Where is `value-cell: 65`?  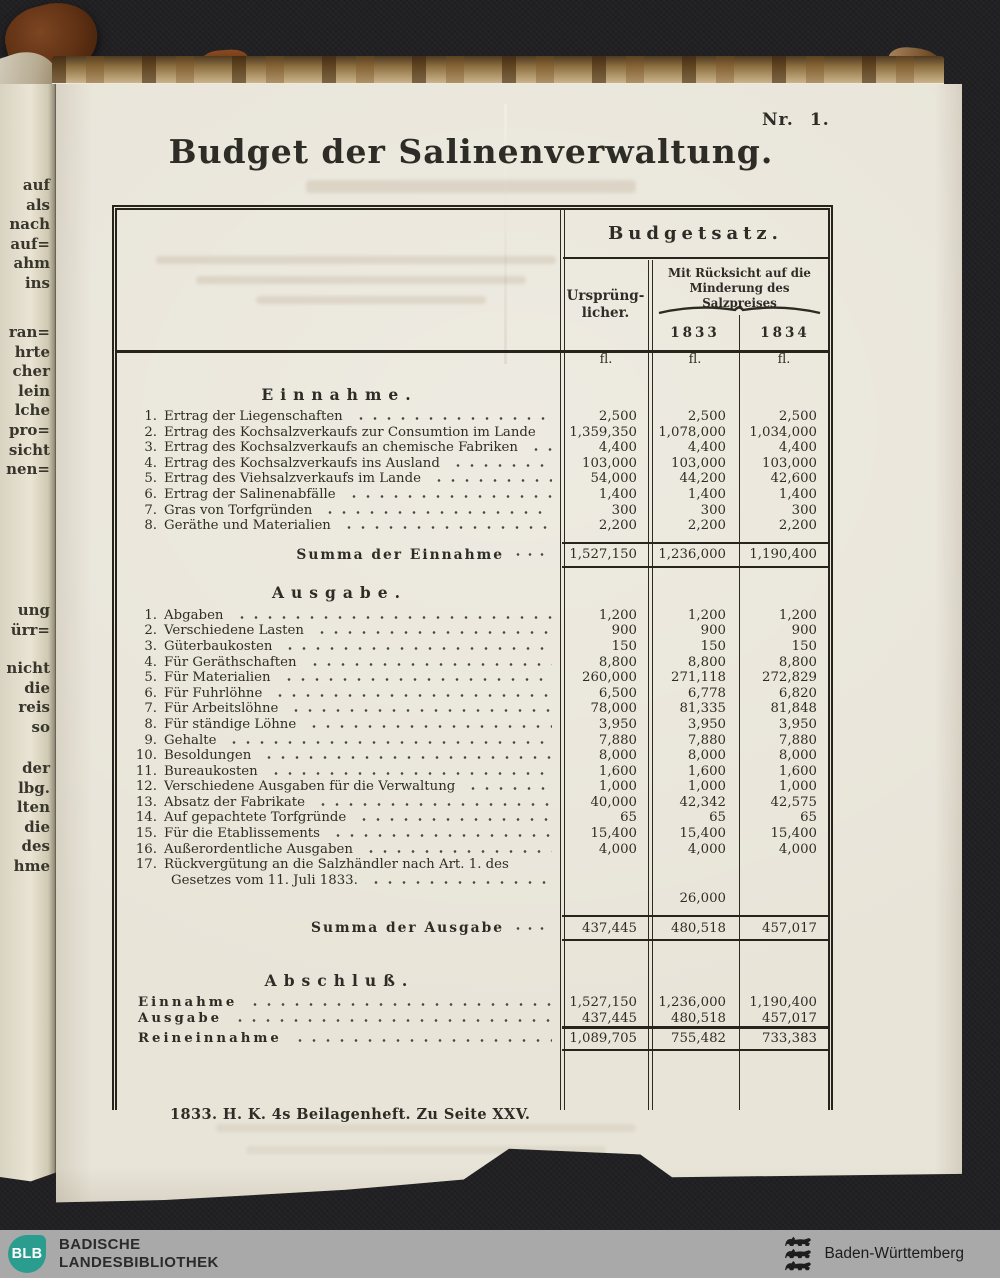 value-cell: 65 is located at coordinates (628, 818).